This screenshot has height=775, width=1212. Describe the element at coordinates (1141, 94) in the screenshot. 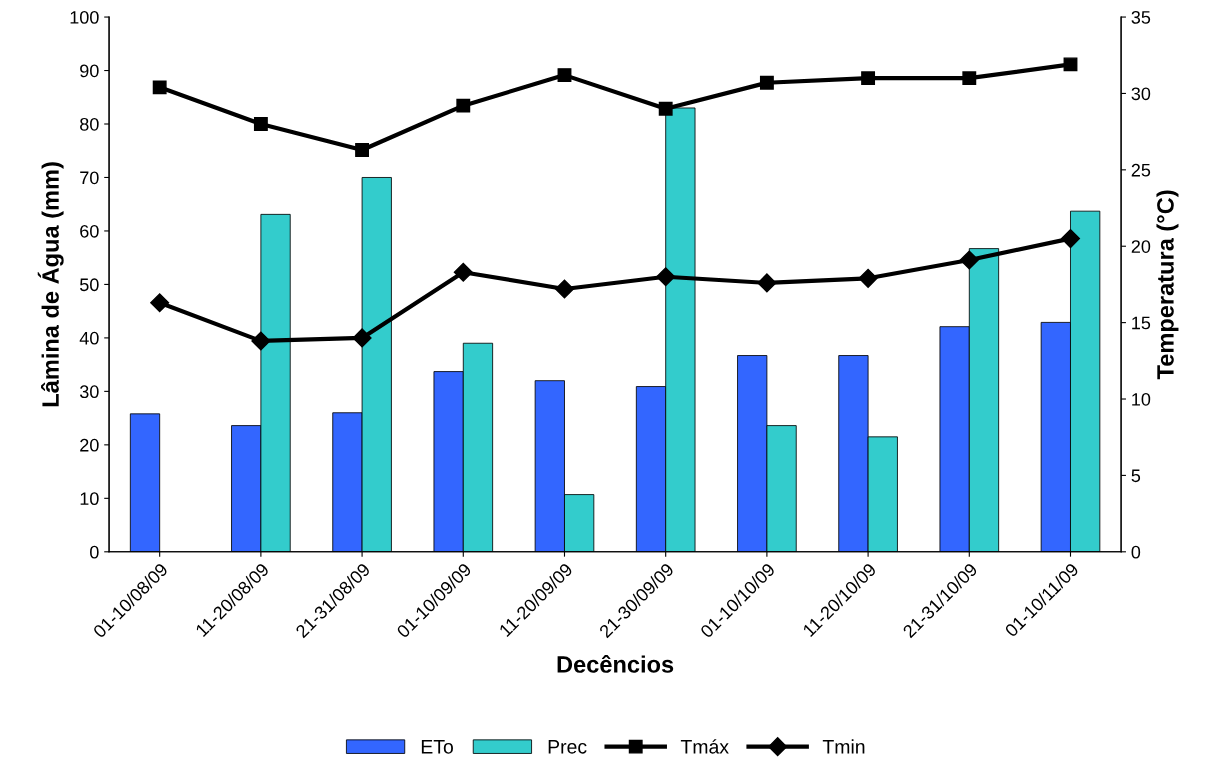

I see `y2-tick-label: 30` at that location.